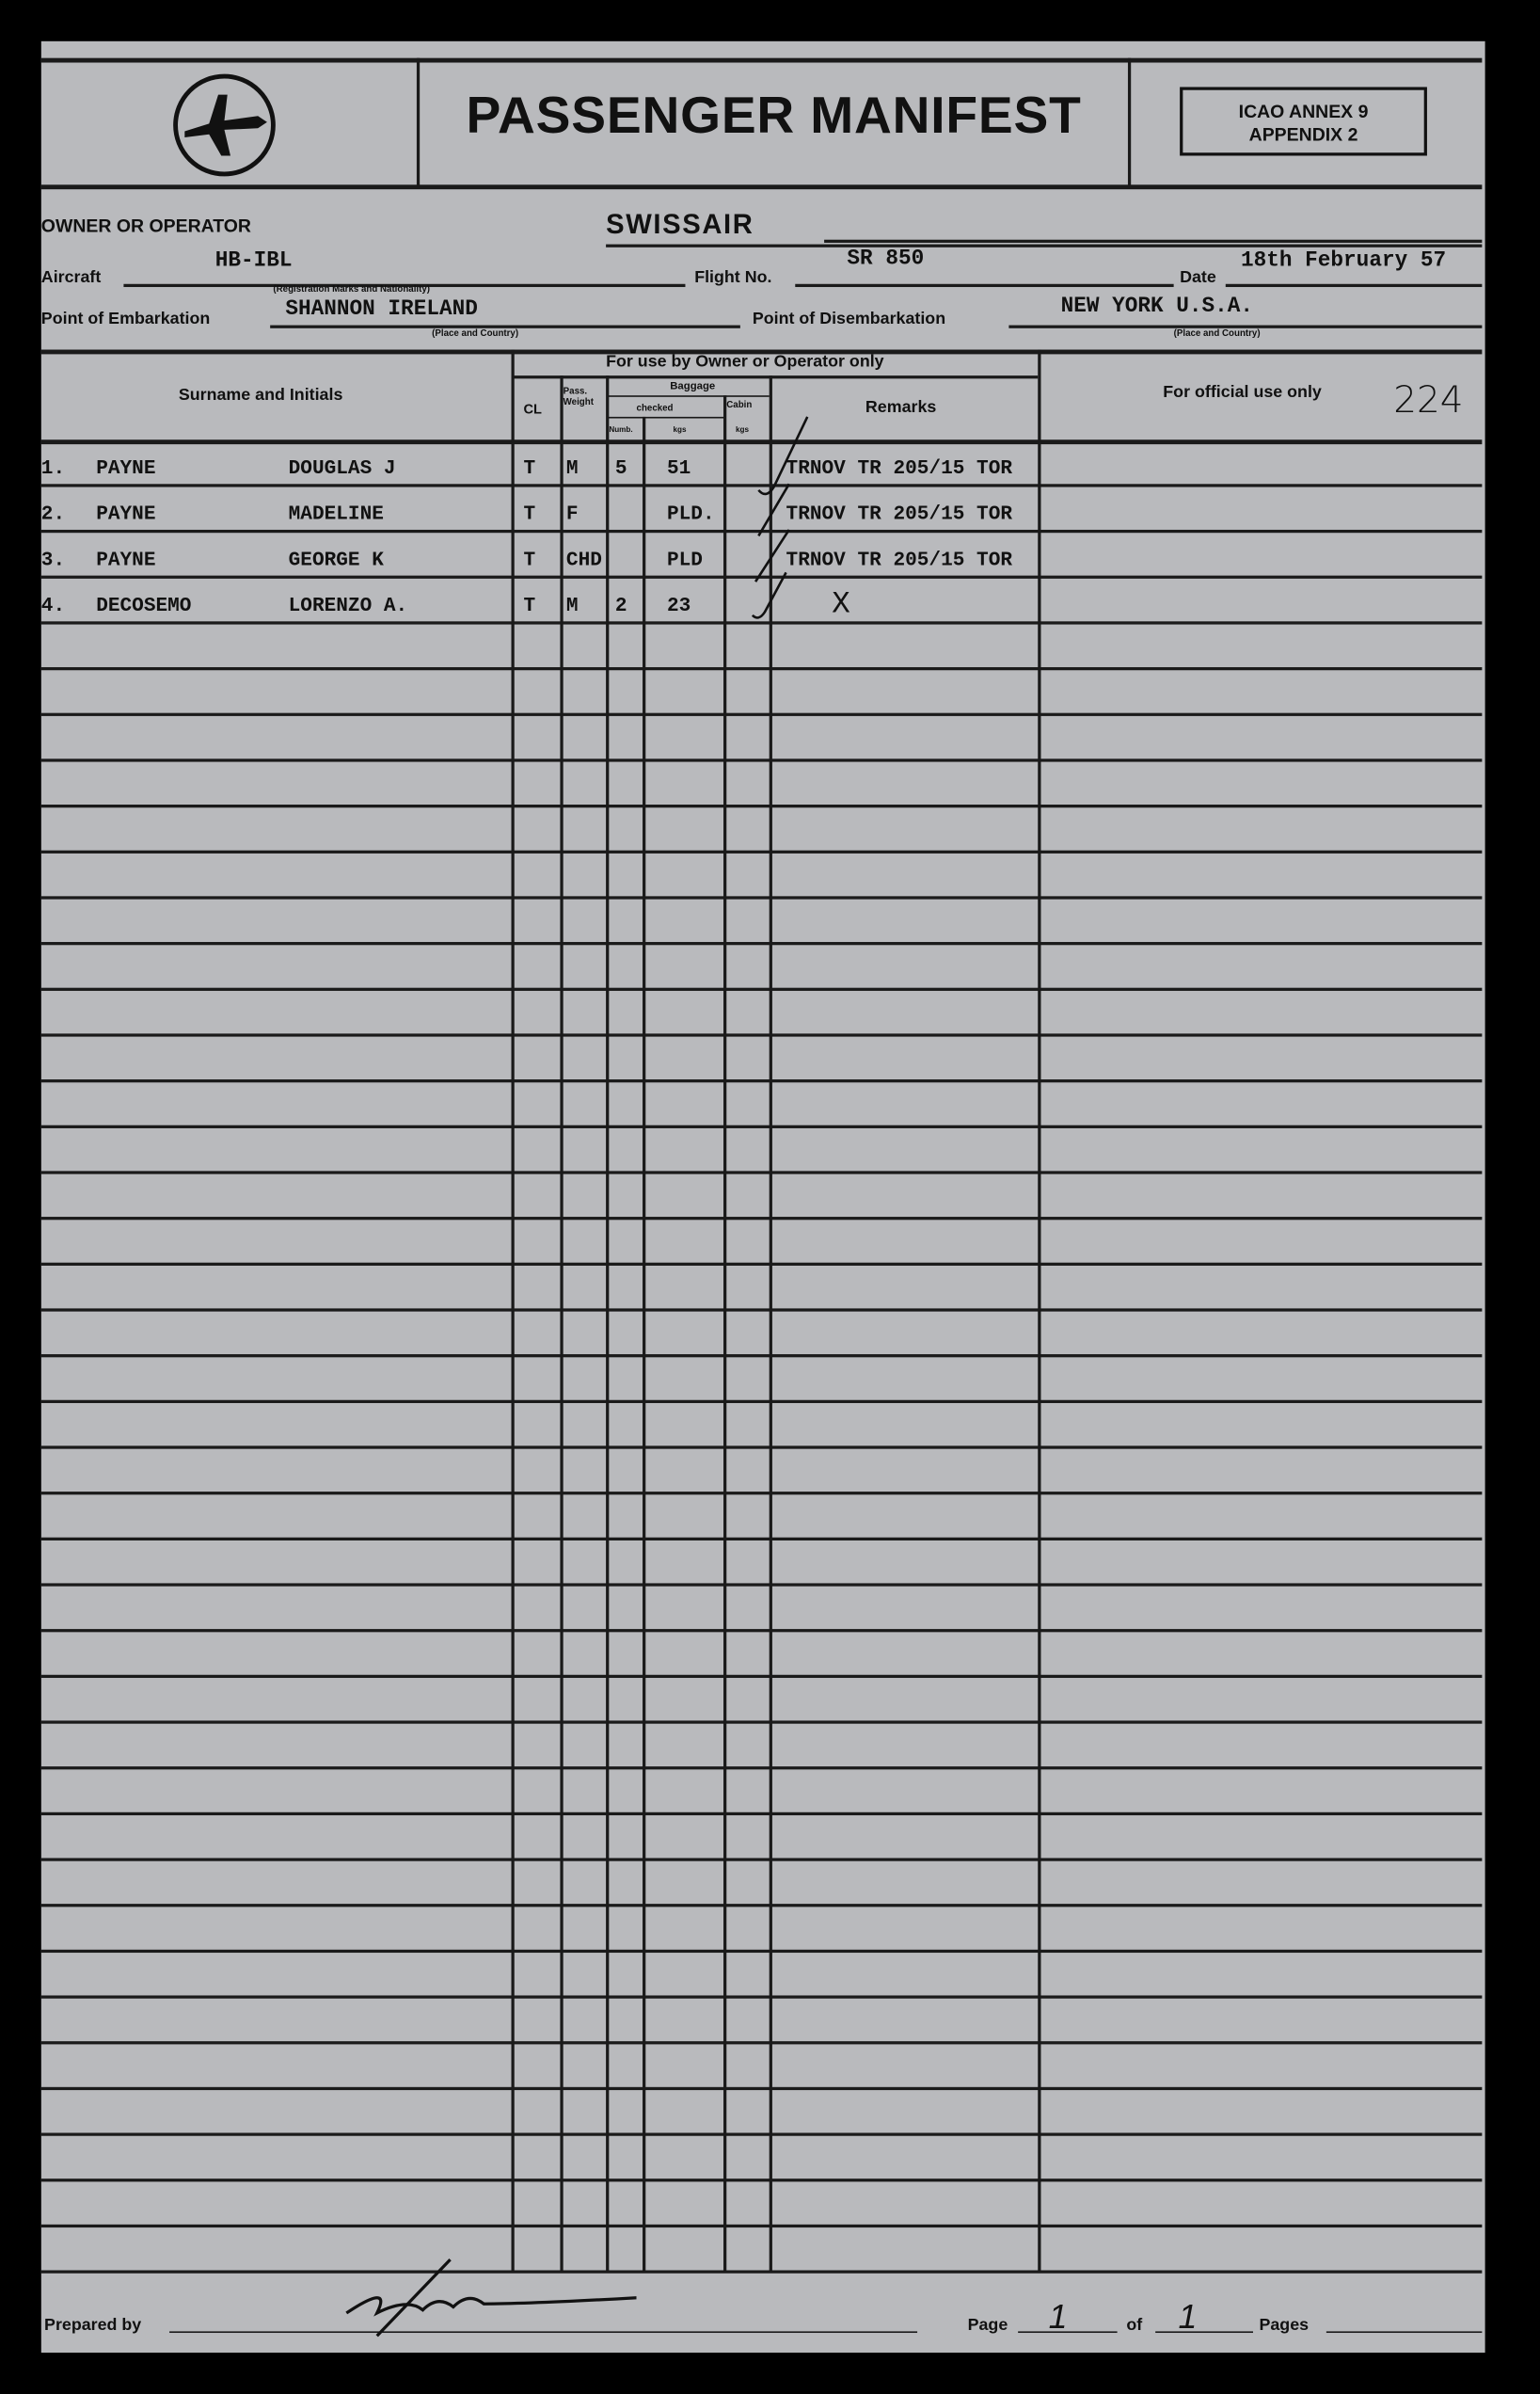 Image resolution: width=1540 pixels, height=2394 pixels. Describe the element at coordinates (849, 319) in the screenshot. I see `disembark-label: Point of Disembarkation` at that location.